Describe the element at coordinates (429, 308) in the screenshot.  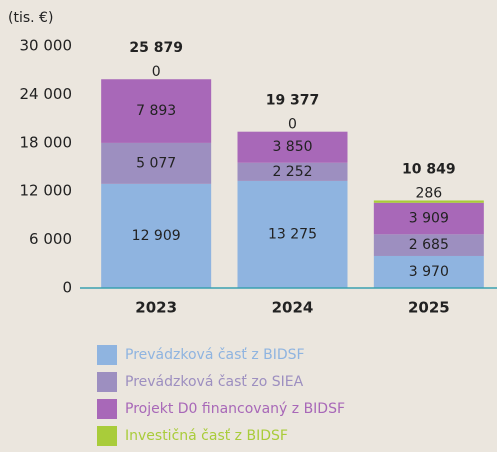
I see `x-tick-label: 2025` at that location.